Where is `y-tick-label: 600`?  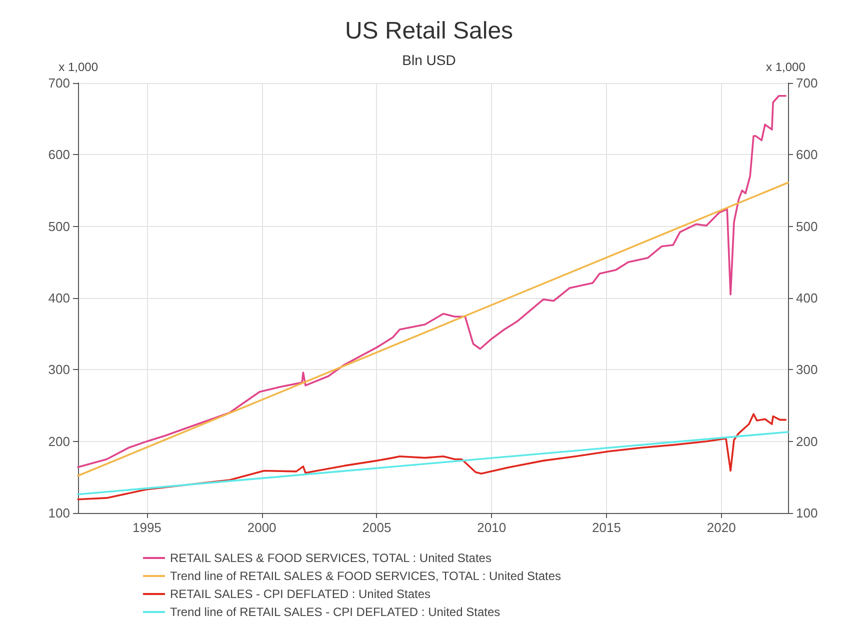
y-tick-label: 600 is located at coordinates (59, 154).